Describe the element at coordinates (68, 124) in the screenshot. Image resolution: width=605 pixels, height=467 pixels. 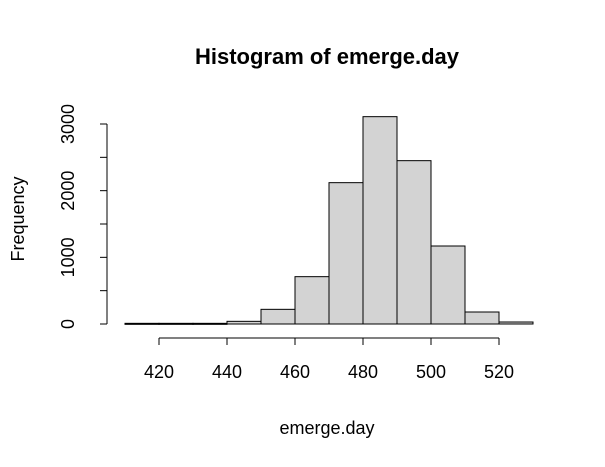
I see `y-tick-label-3000: 3000` at that location.